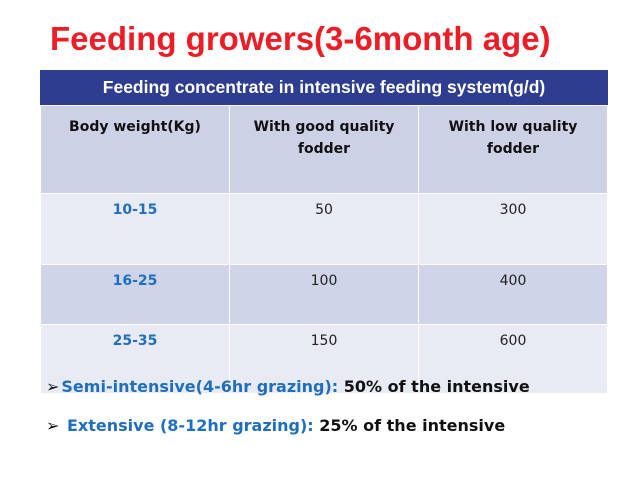 This screenshot has height=478, width=638. I want to click on weight-cell: 25-35, so click(135, 359).